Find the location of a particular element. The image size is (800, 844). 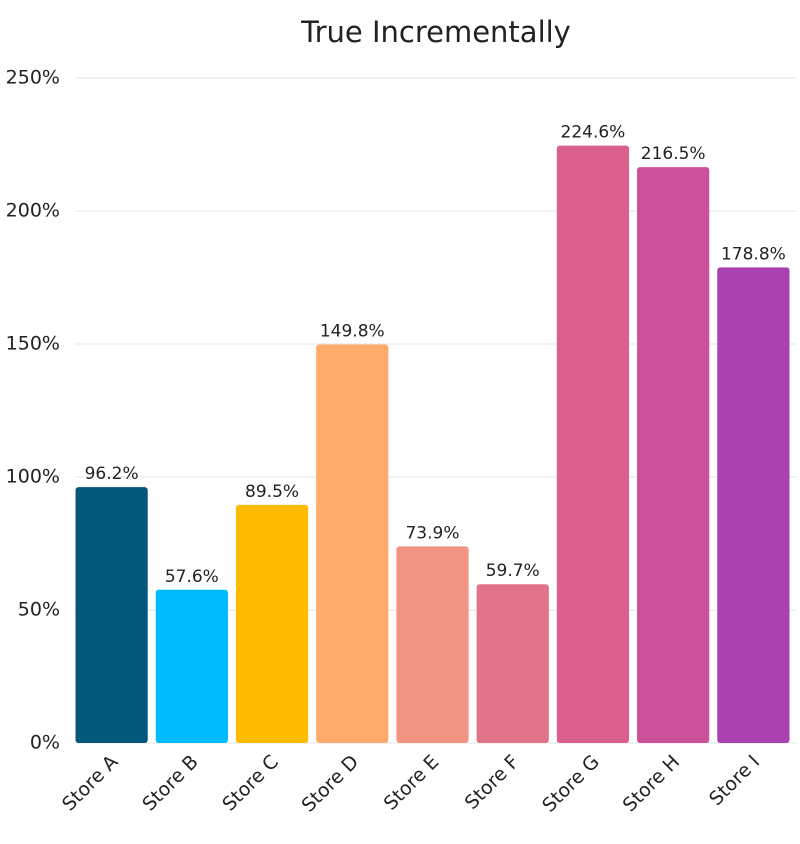

y-tick-label: 200% is located at coordinates (33, 211).